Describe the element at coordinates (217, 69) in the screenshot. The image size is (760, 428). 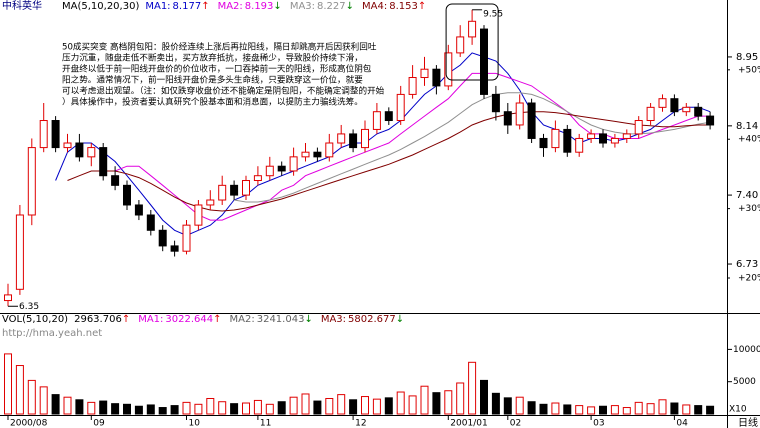
I see `annotation-line: 开盘终以低于前一阳线开盘价的价位收市，一口吞掉前一天的阳线，形成高位阴包` at that location.